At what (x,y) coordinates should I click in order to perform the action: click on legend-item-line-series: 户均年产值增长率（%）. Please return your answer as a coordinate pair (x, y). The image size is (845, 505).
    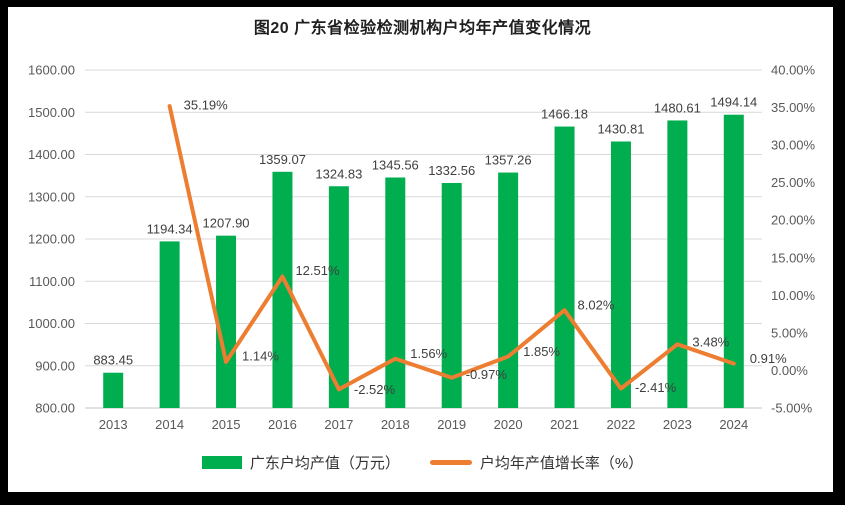
    Looking at the image, I should click on (536, 462).